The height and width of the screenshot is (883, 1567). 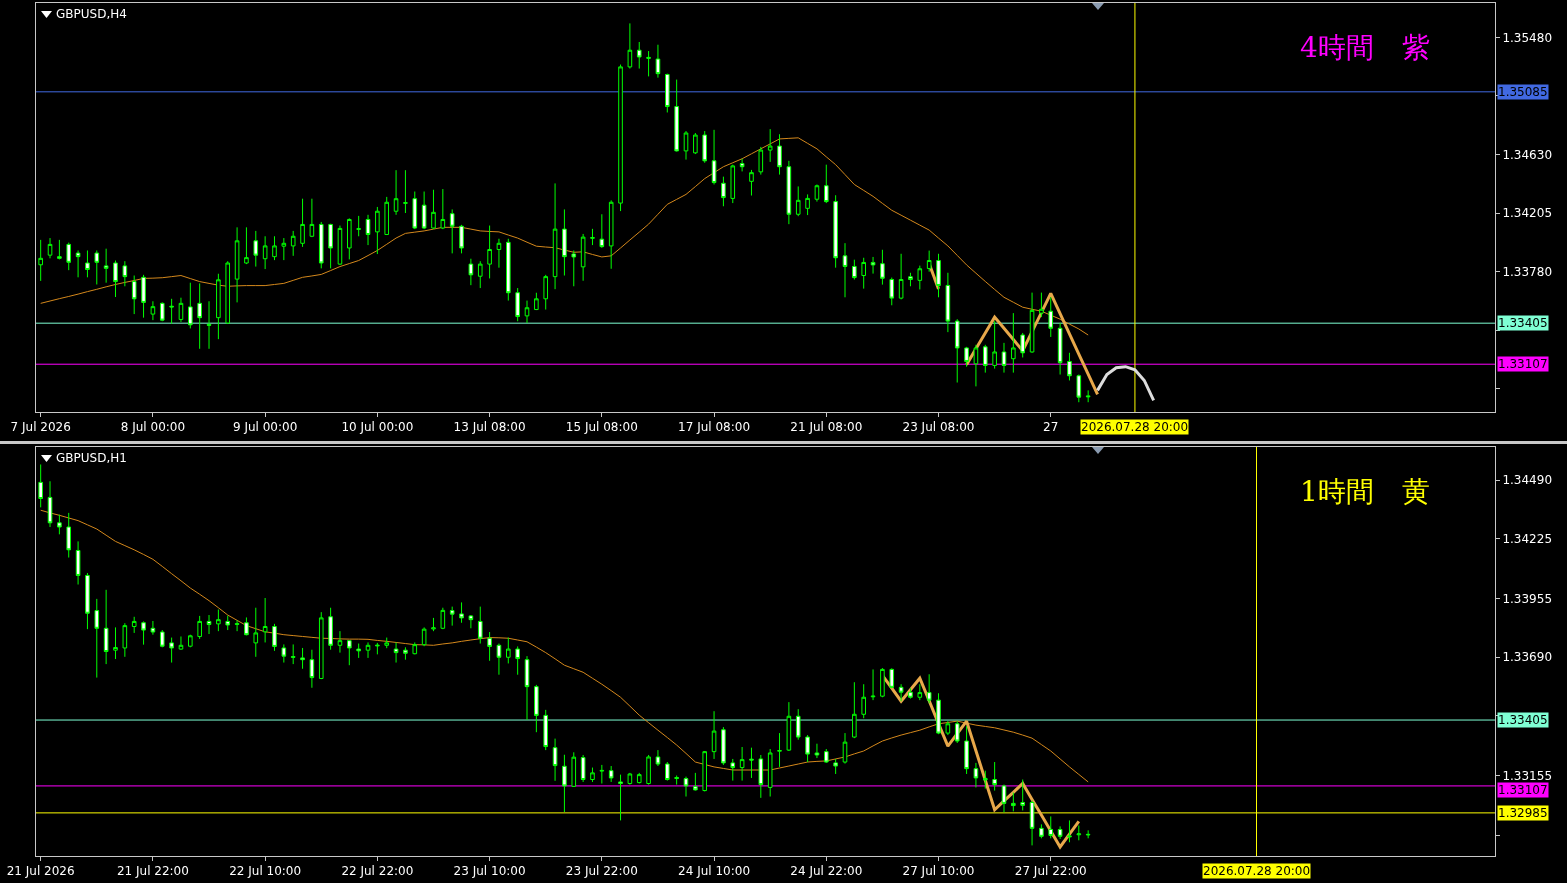 What do you see at coordinates (40, 870) in the screenshot?
I see `x-tick-label: 21 Jul 2026` at bounding box center [40, 870].